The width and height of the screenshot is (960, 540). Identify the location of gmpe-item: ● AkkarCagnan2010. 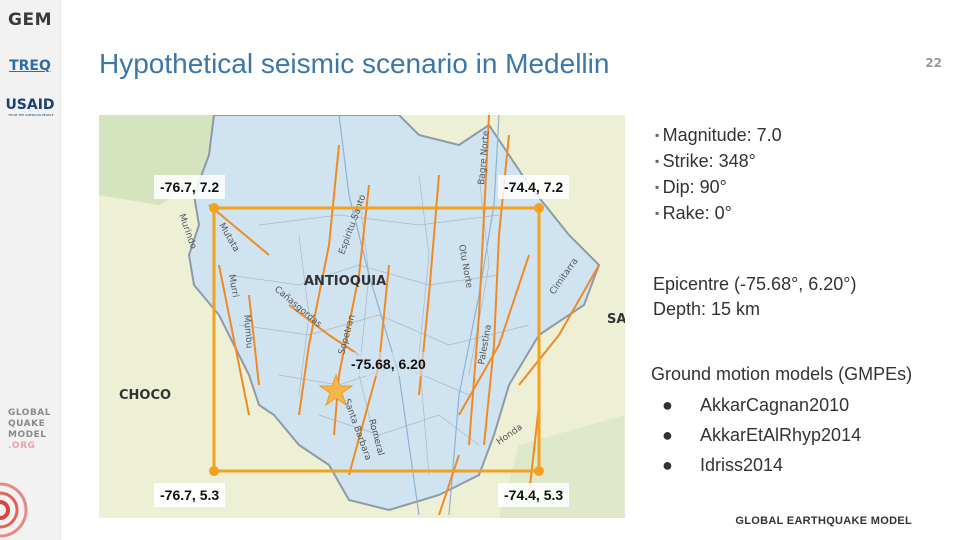
(761, 405).